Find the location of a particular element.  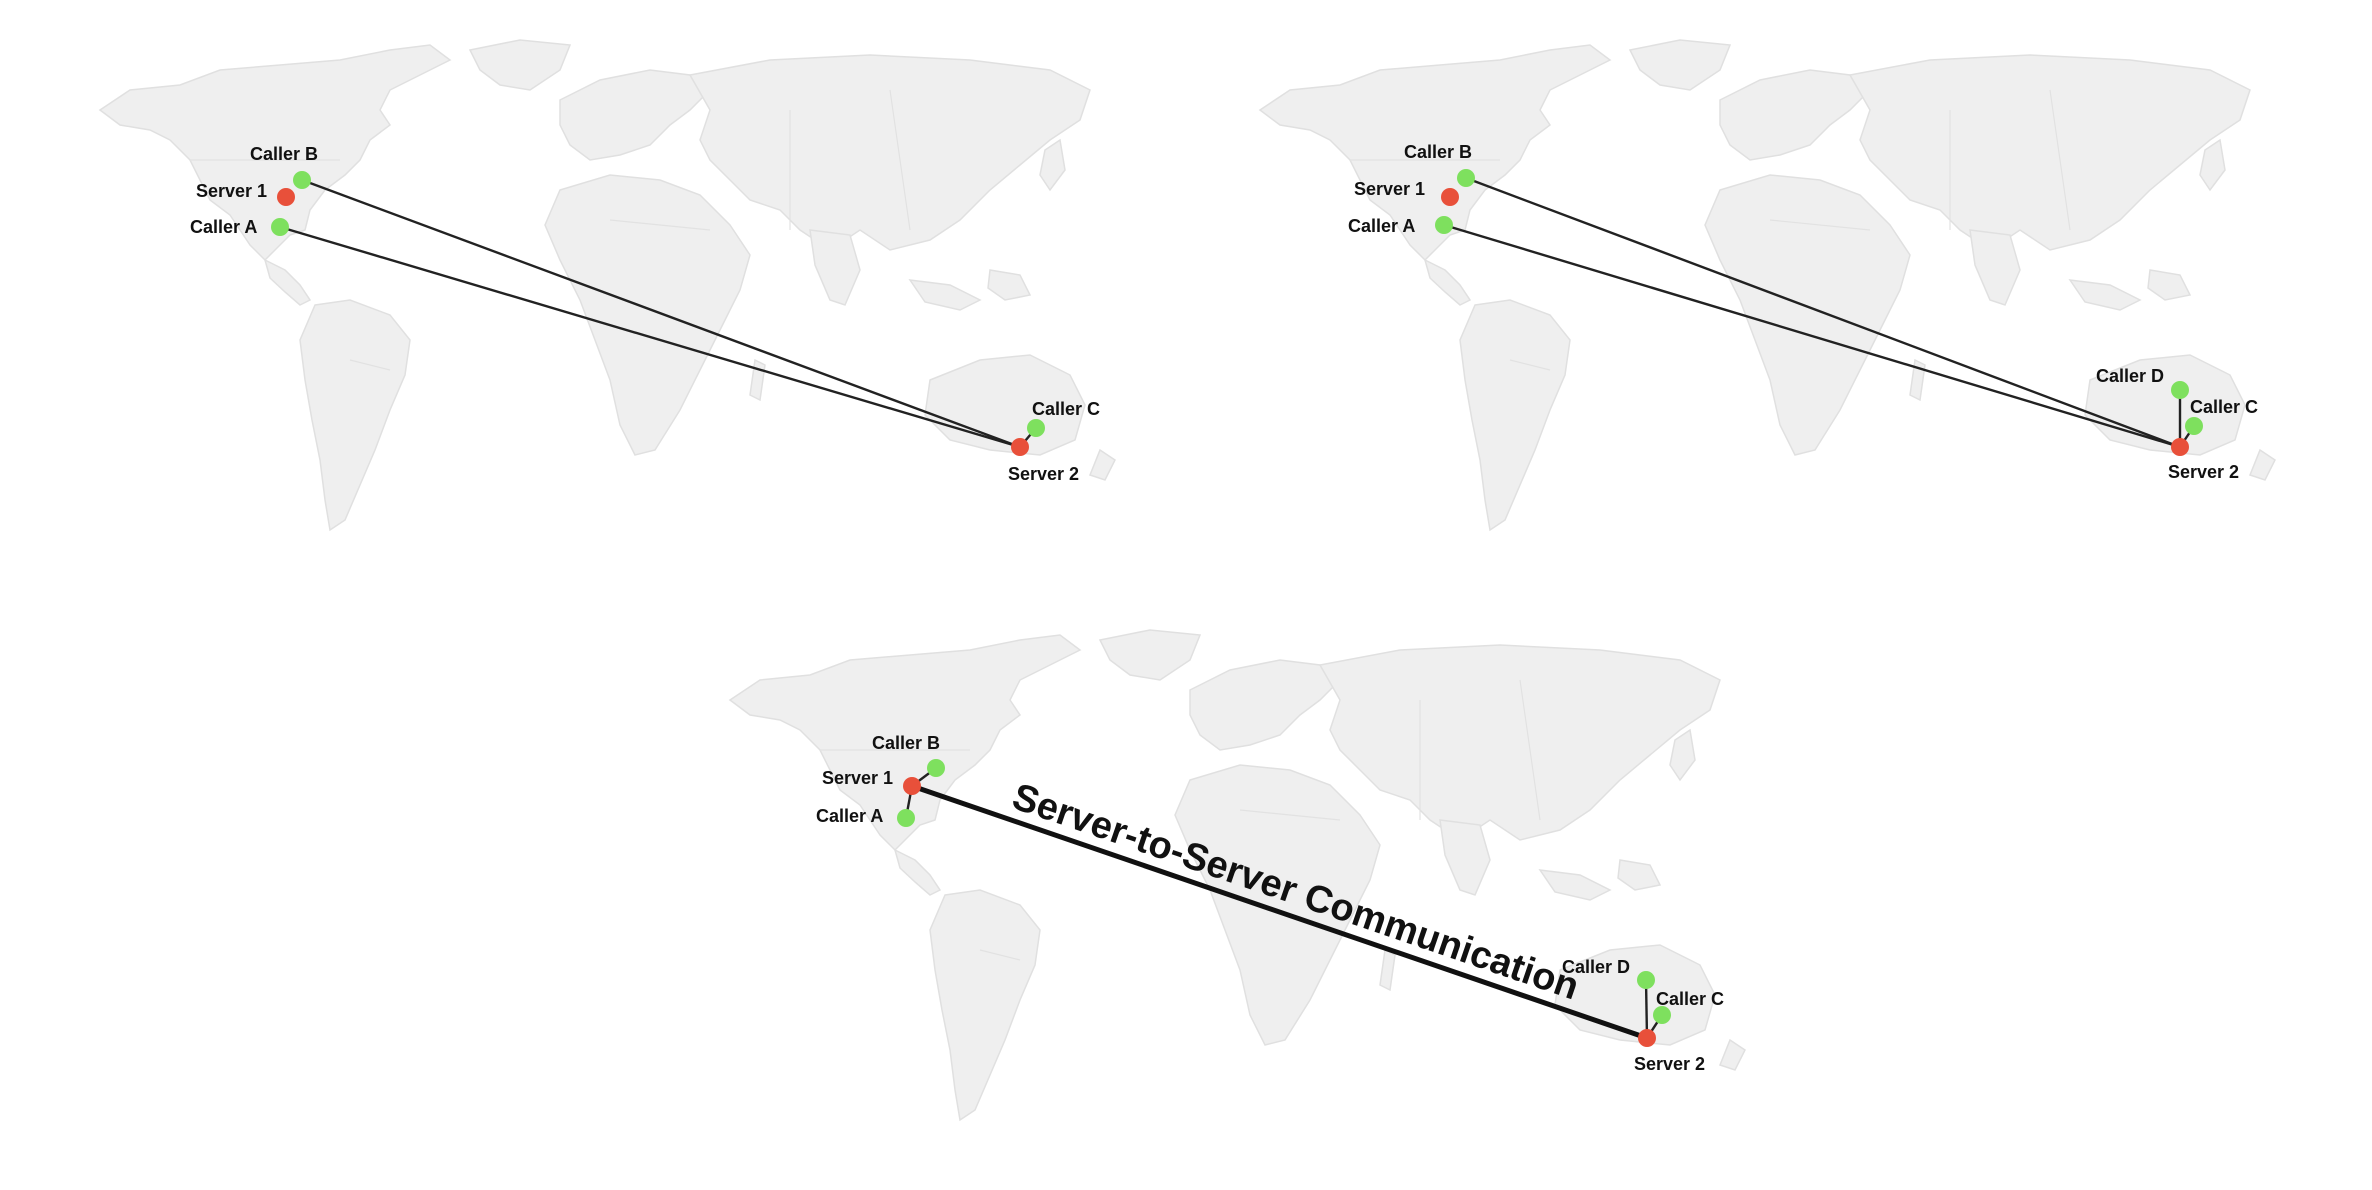

link-callerd-server2 is located at coordinates (1646, 1009).